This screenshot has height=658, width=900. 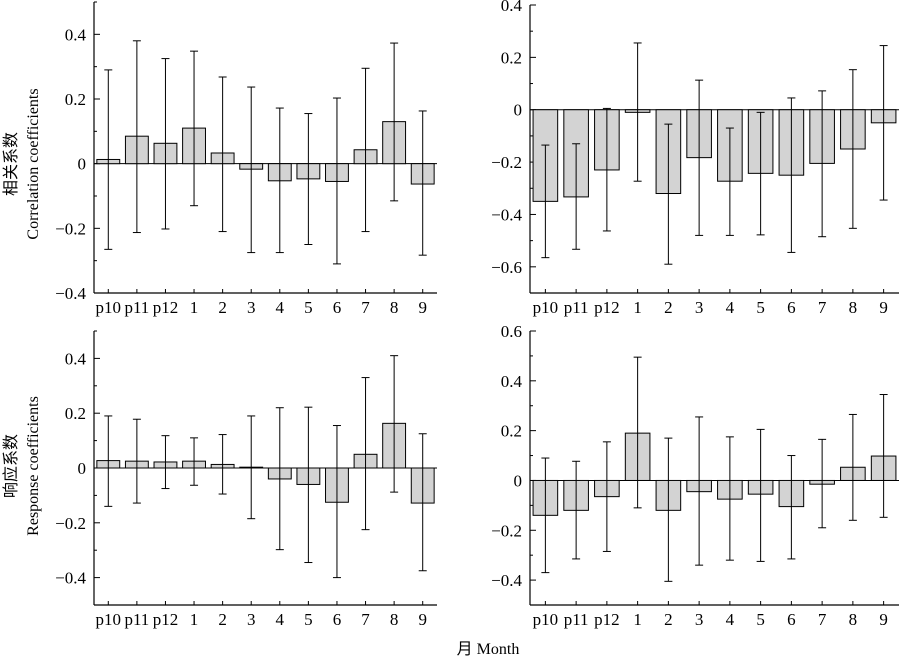 I want to click on ylabel-bottom-cn: 响应系数, so click(x=10, y=466).